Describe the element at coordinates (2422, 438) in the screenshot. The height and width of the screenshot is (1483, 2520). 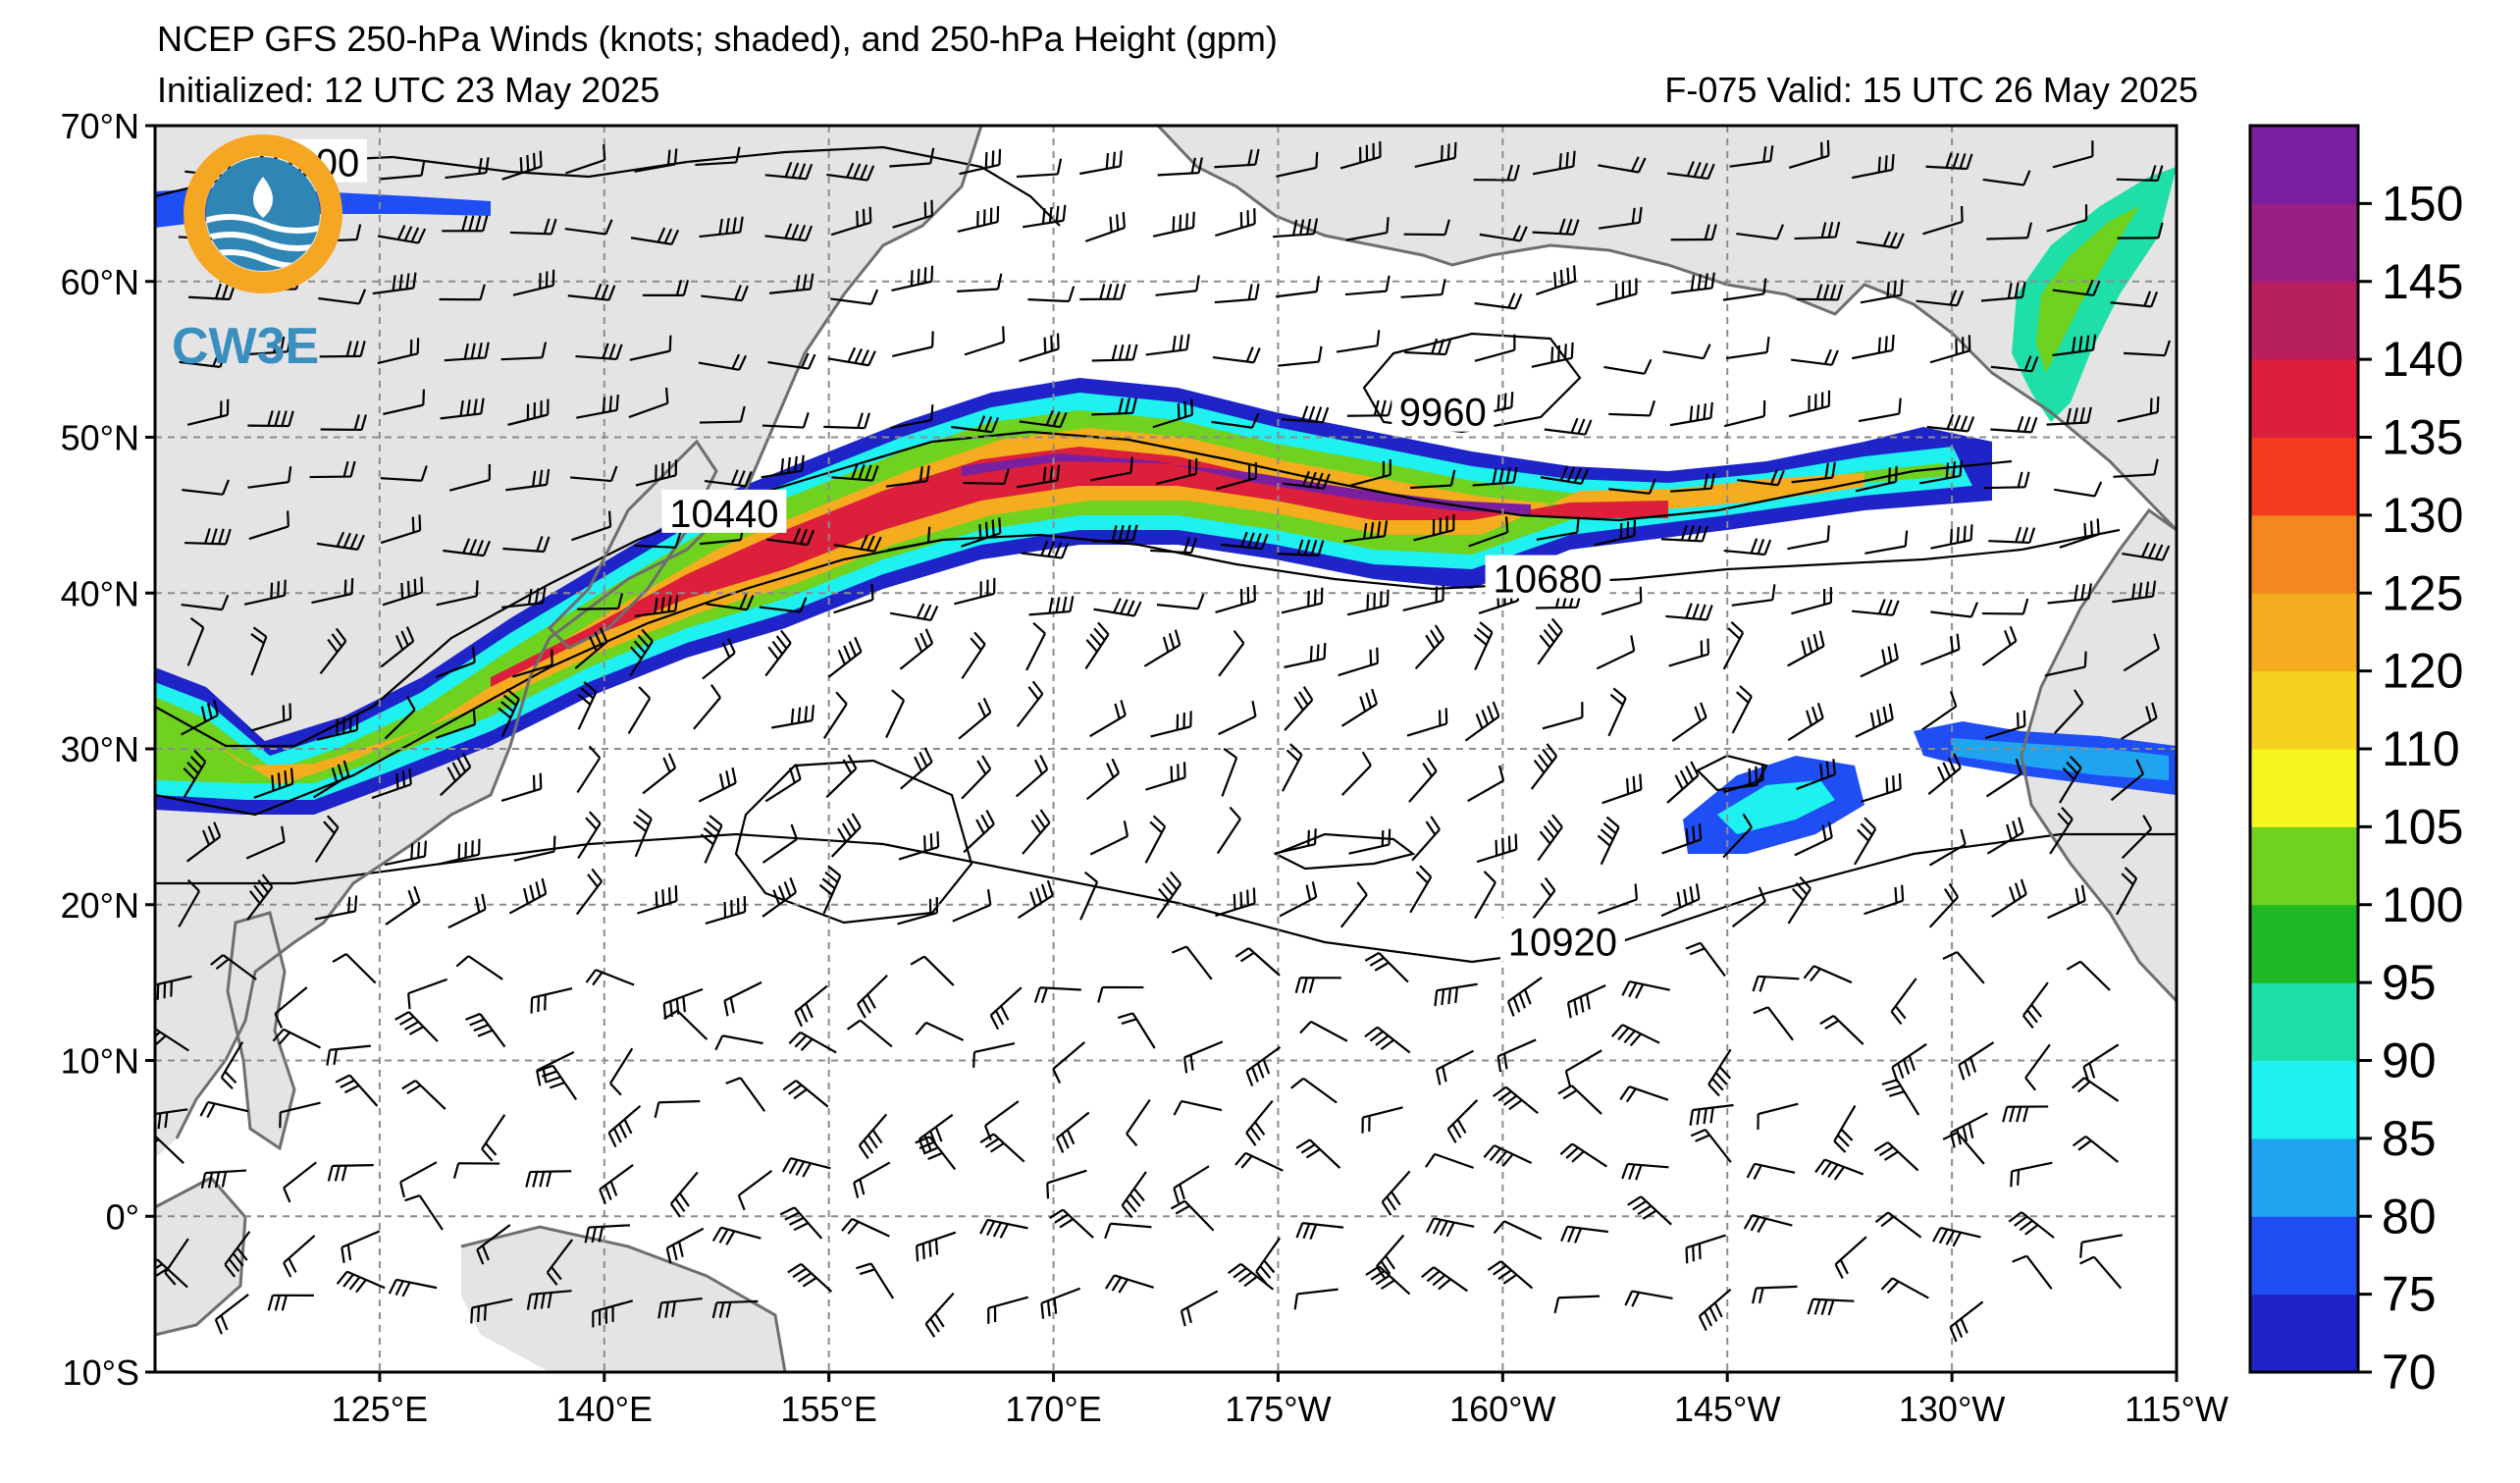
I see `colorbar-label: 135` at that location.